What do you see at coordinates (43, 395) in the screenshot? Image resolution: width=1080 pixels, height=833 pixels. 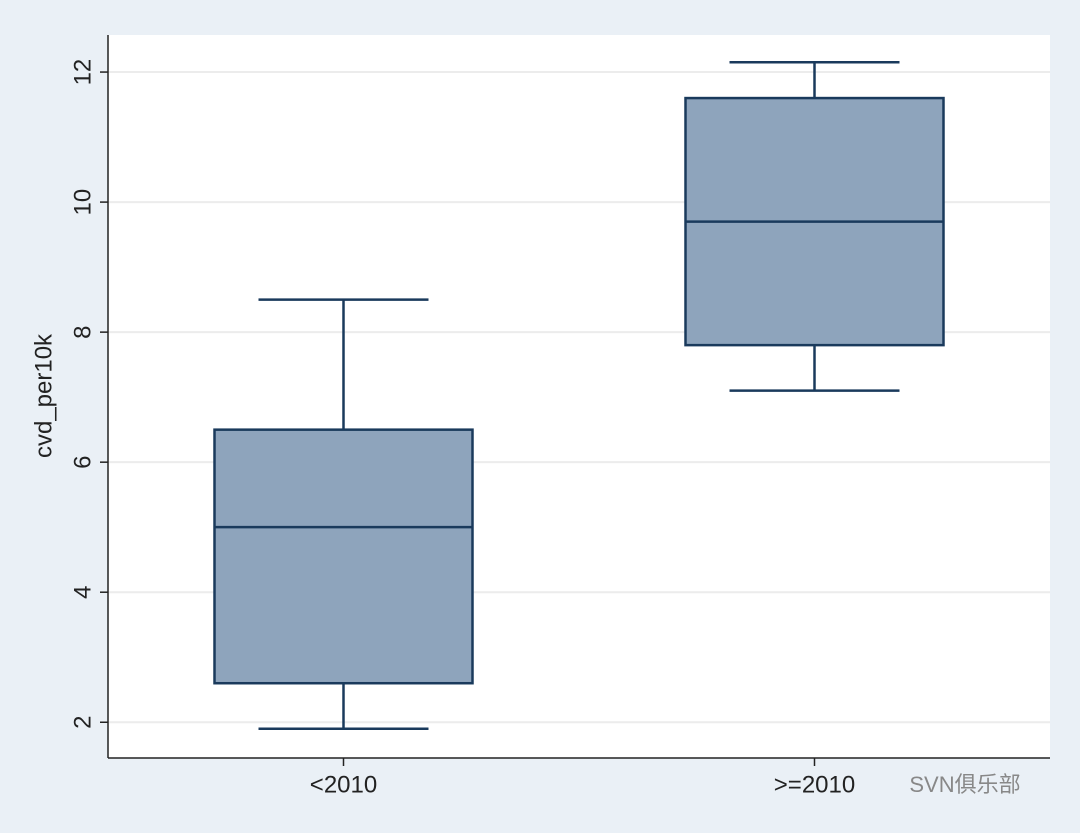 I see `y-axis-label: cvd_per10k` at bounding box center [43, 395].